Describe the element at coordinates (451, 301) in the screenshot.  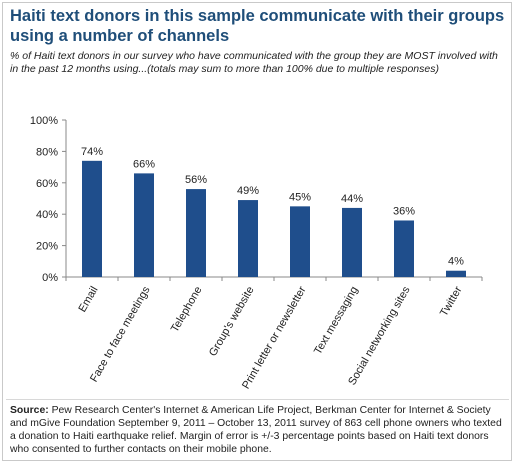
I see `x-tick-label: Twitter` at that location.